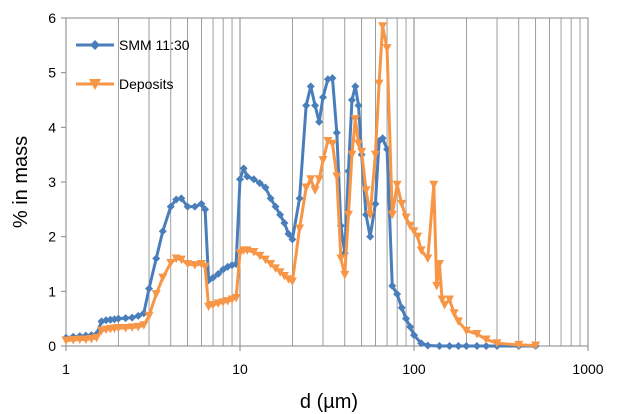 This screenshot has height=414, width=622. What do you see at coordinates (52, 73) in the screenshot?
I see `y-tick-label: 5` at bounding box center [52, 73].